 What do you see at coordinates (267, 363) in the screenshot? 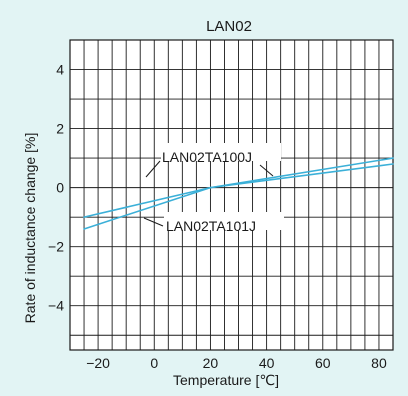
I see `x-tick-label: 40` at bounding box center [267, 363].